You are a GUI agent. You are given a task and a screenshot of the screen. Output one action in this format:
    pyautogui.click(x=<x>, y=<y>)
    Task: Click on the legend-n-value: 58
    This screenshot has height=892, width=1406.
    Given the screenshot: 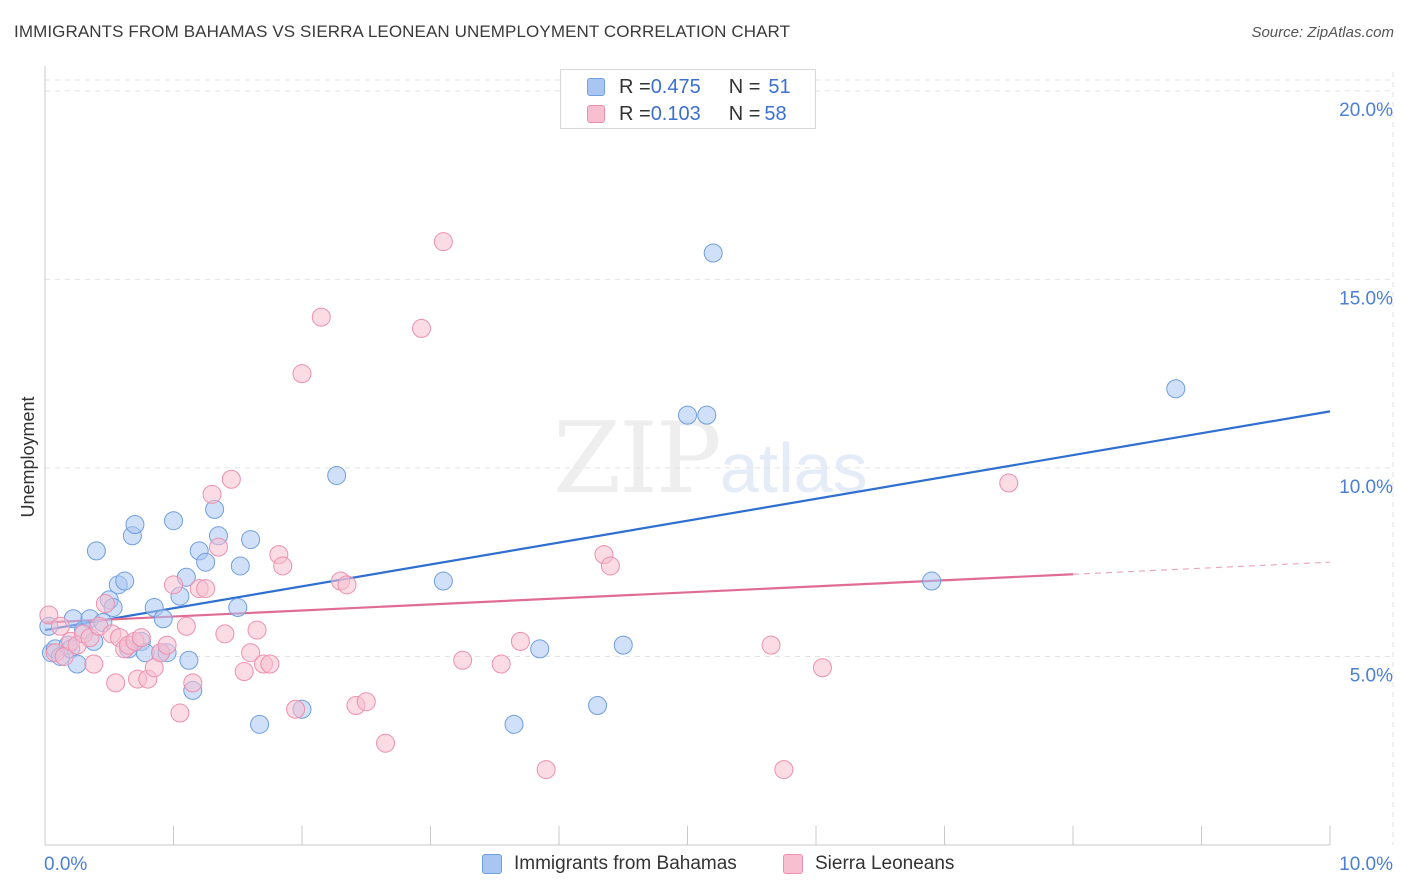 What is the action you would take?
    pyautogui.click(x=775, y=113)
    